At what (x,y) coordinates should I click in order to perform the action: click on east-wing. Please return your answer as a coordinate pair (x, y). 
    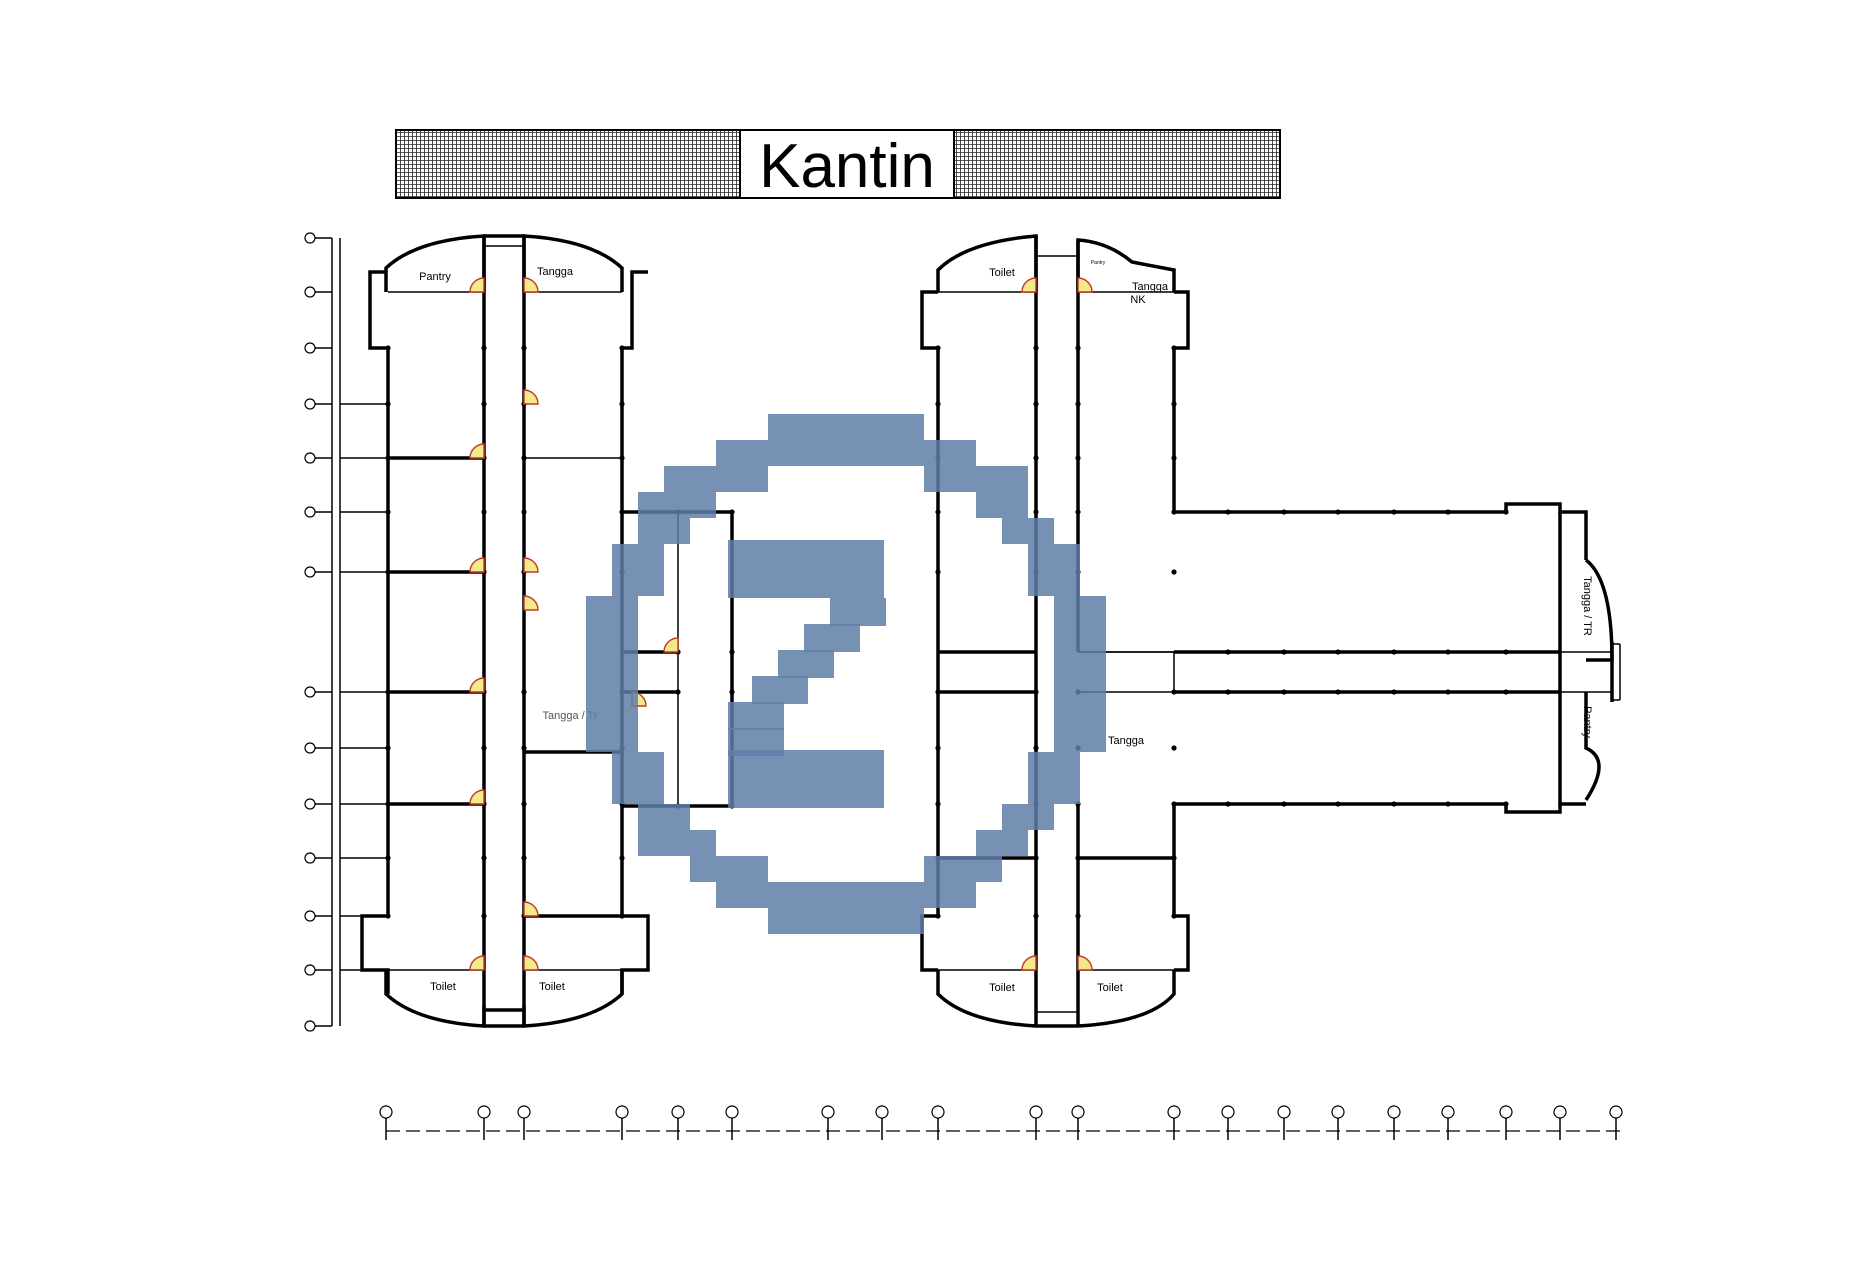
    Looking at the image, I should click on (1349, 658).